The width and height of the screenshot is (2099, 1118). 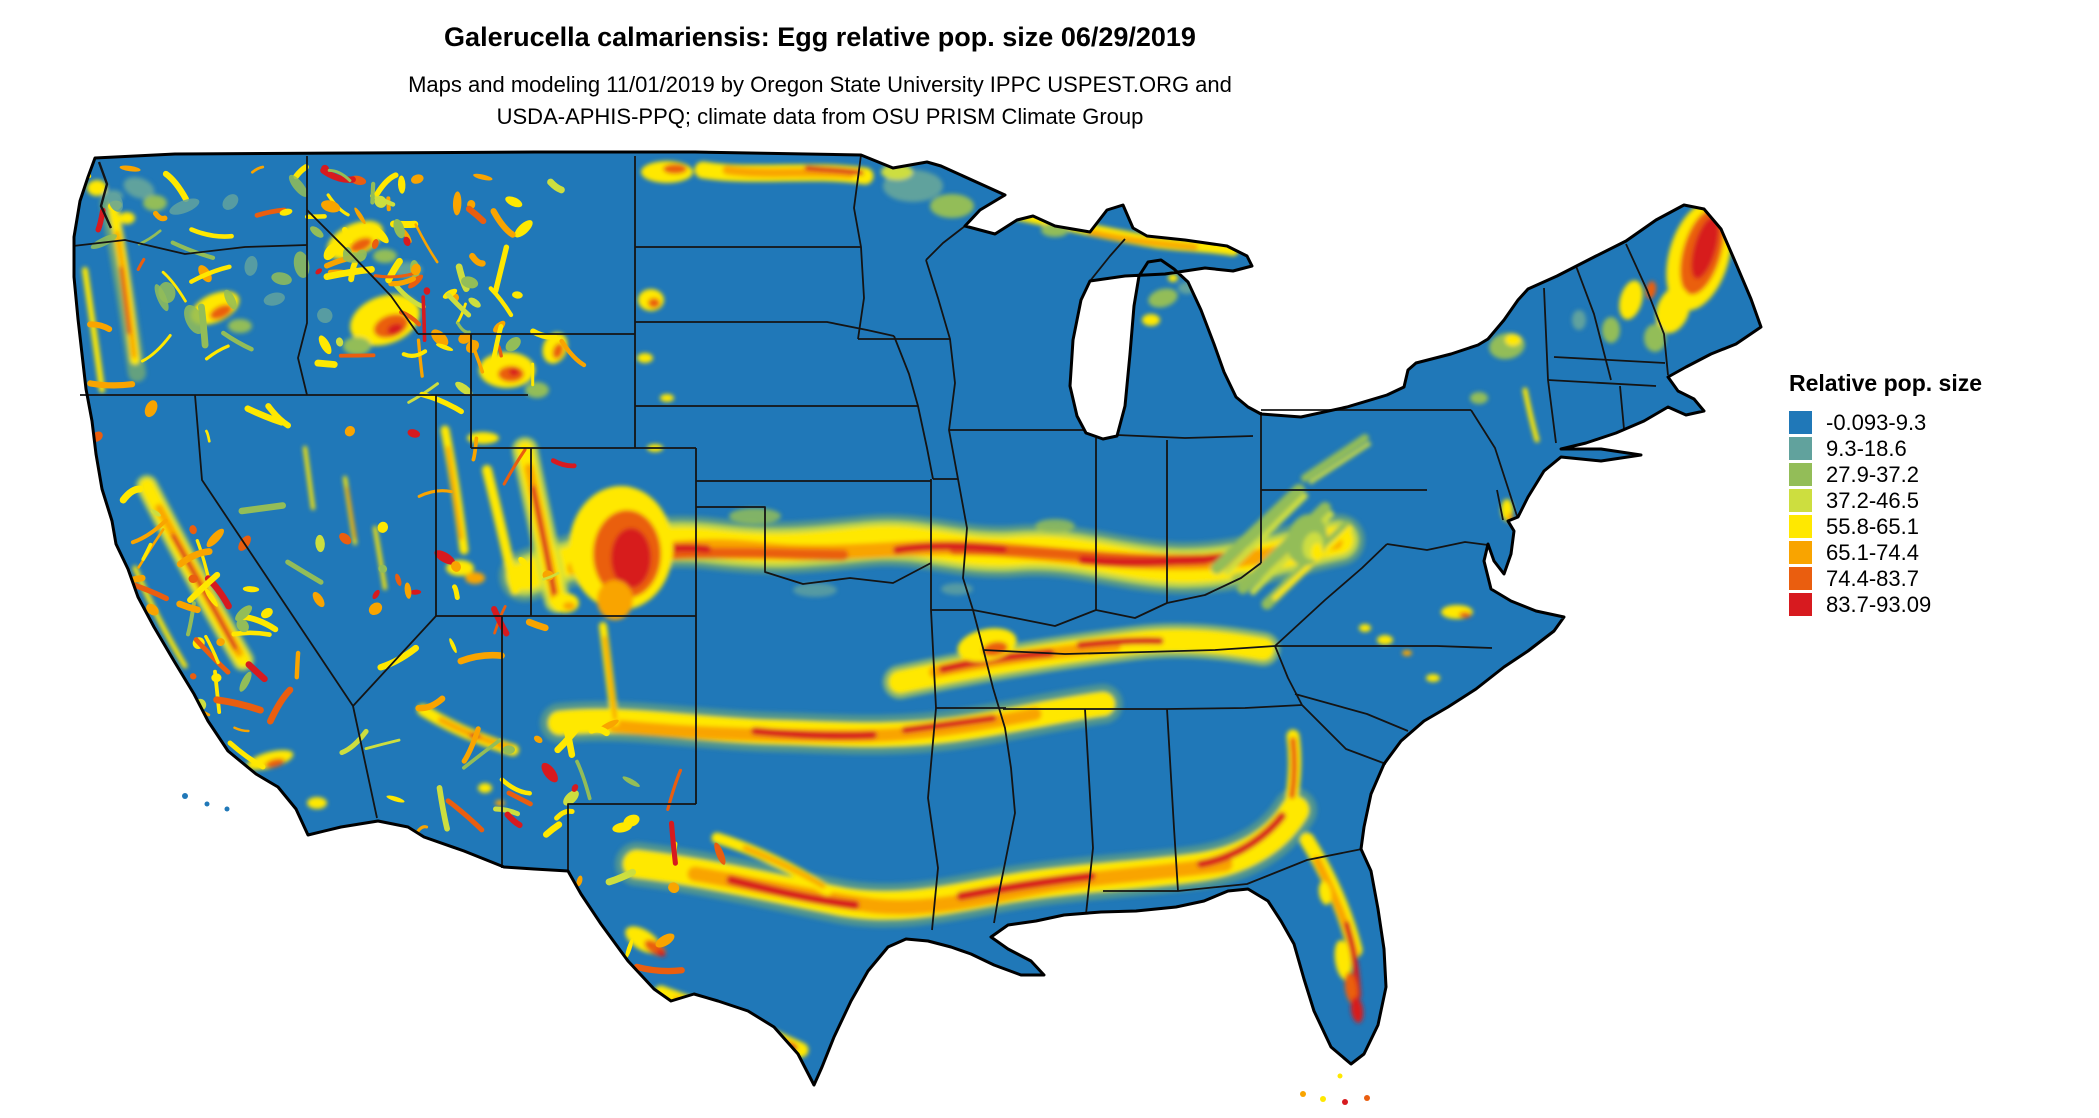 What do you see at coordinates (1879, 604) in the screenshot?
I see `legend-label: 83.7-93.09` at bounding box center [1879, 604].